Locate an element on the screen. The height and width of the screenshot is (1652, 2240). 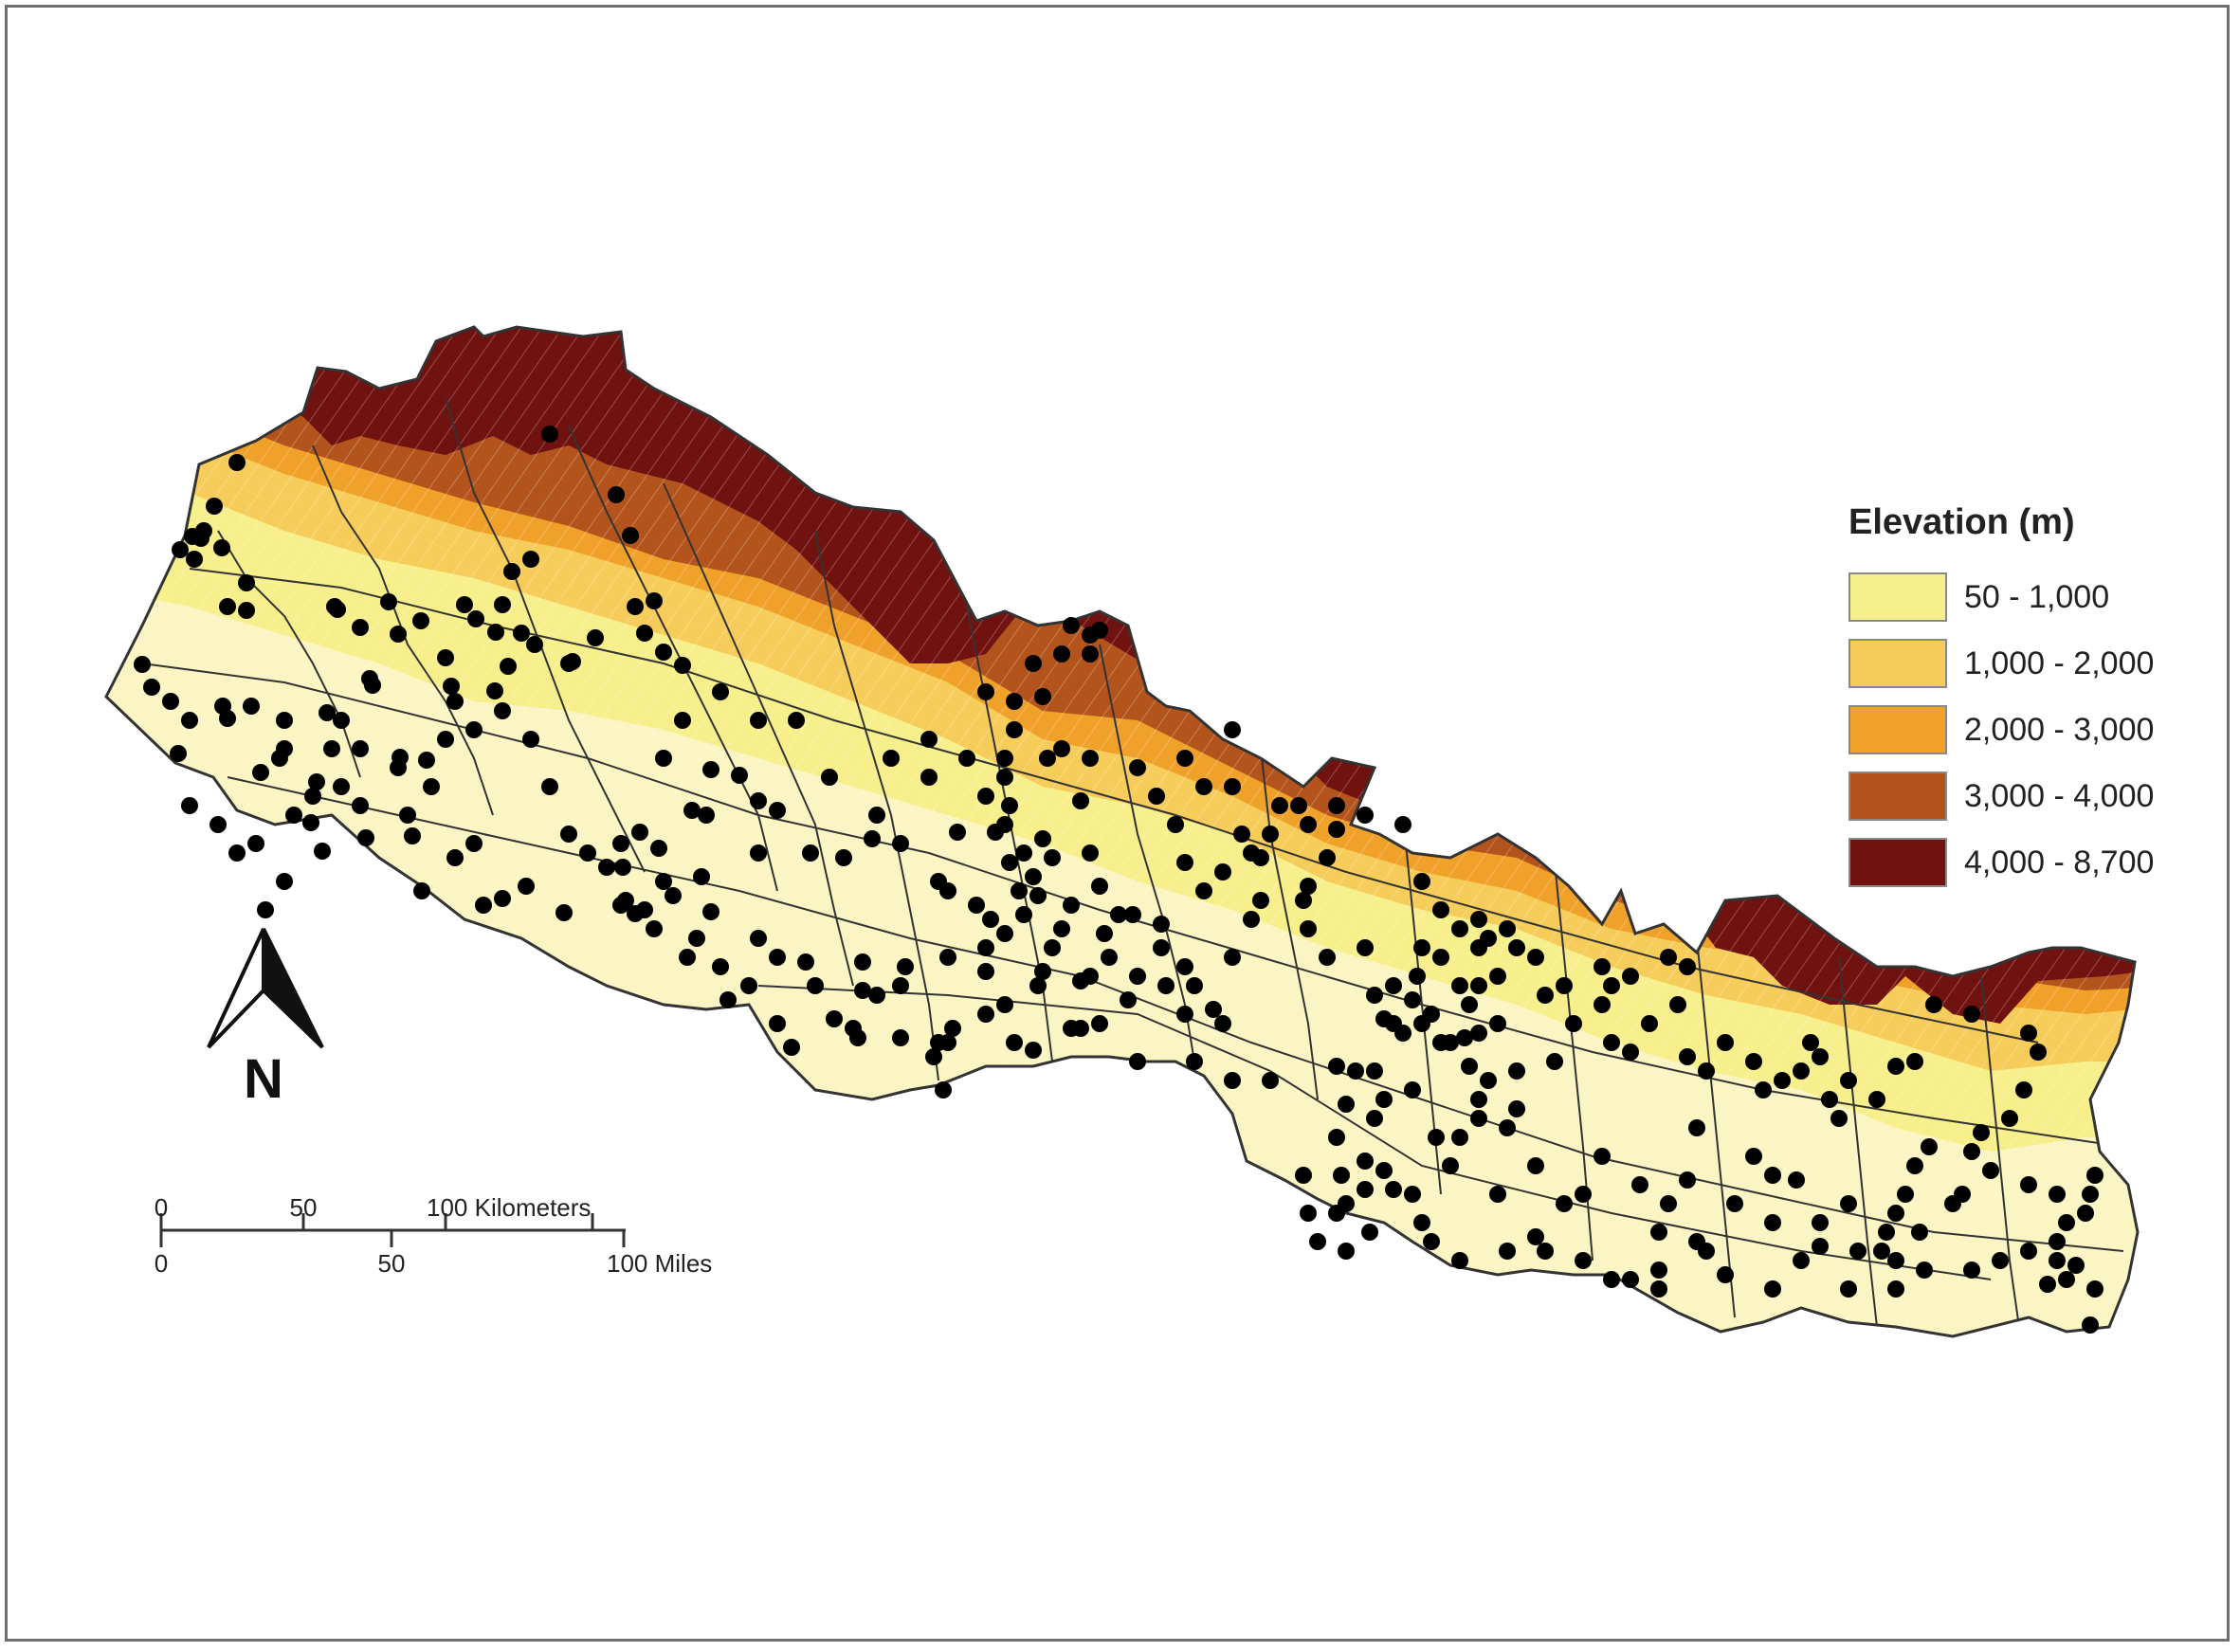
scale-label-km-0: 0 is located at coordinates (162, 1208).